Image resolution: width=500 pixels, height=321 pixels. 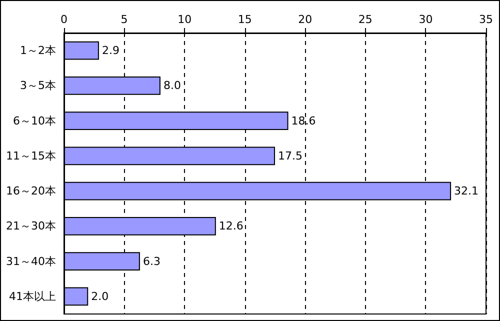 What do you see at coordinates (185, 19) in the screenshot?
I see `x-tick-label: 10` at bounding box center [185, 19].